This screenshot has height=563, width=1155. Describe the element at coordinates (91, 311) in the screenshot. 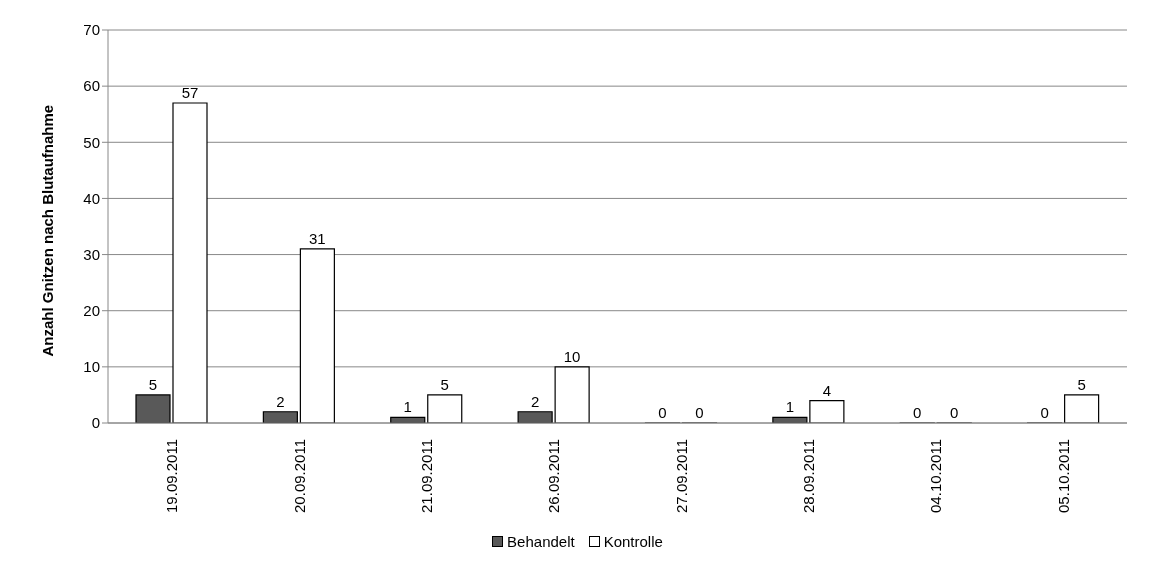

I see `y-tick-label: 20` at that location.